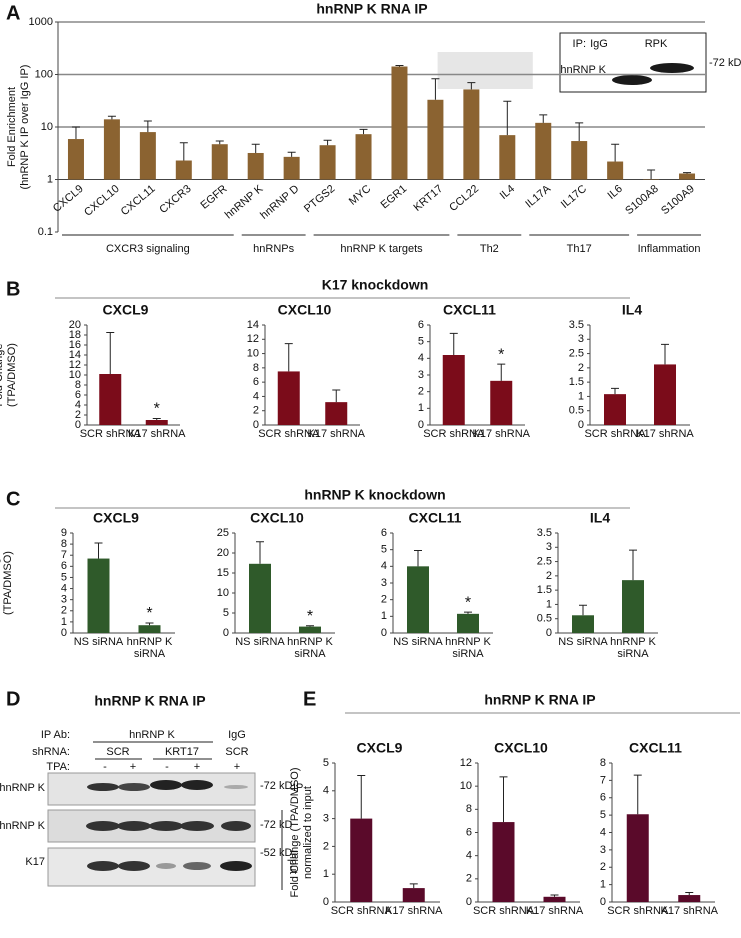 The width and height of the screenshot is (741, 938). Describe the element at coordinates (253, 325) in the screenshot. I see `y-tick-label: 14` at that location.